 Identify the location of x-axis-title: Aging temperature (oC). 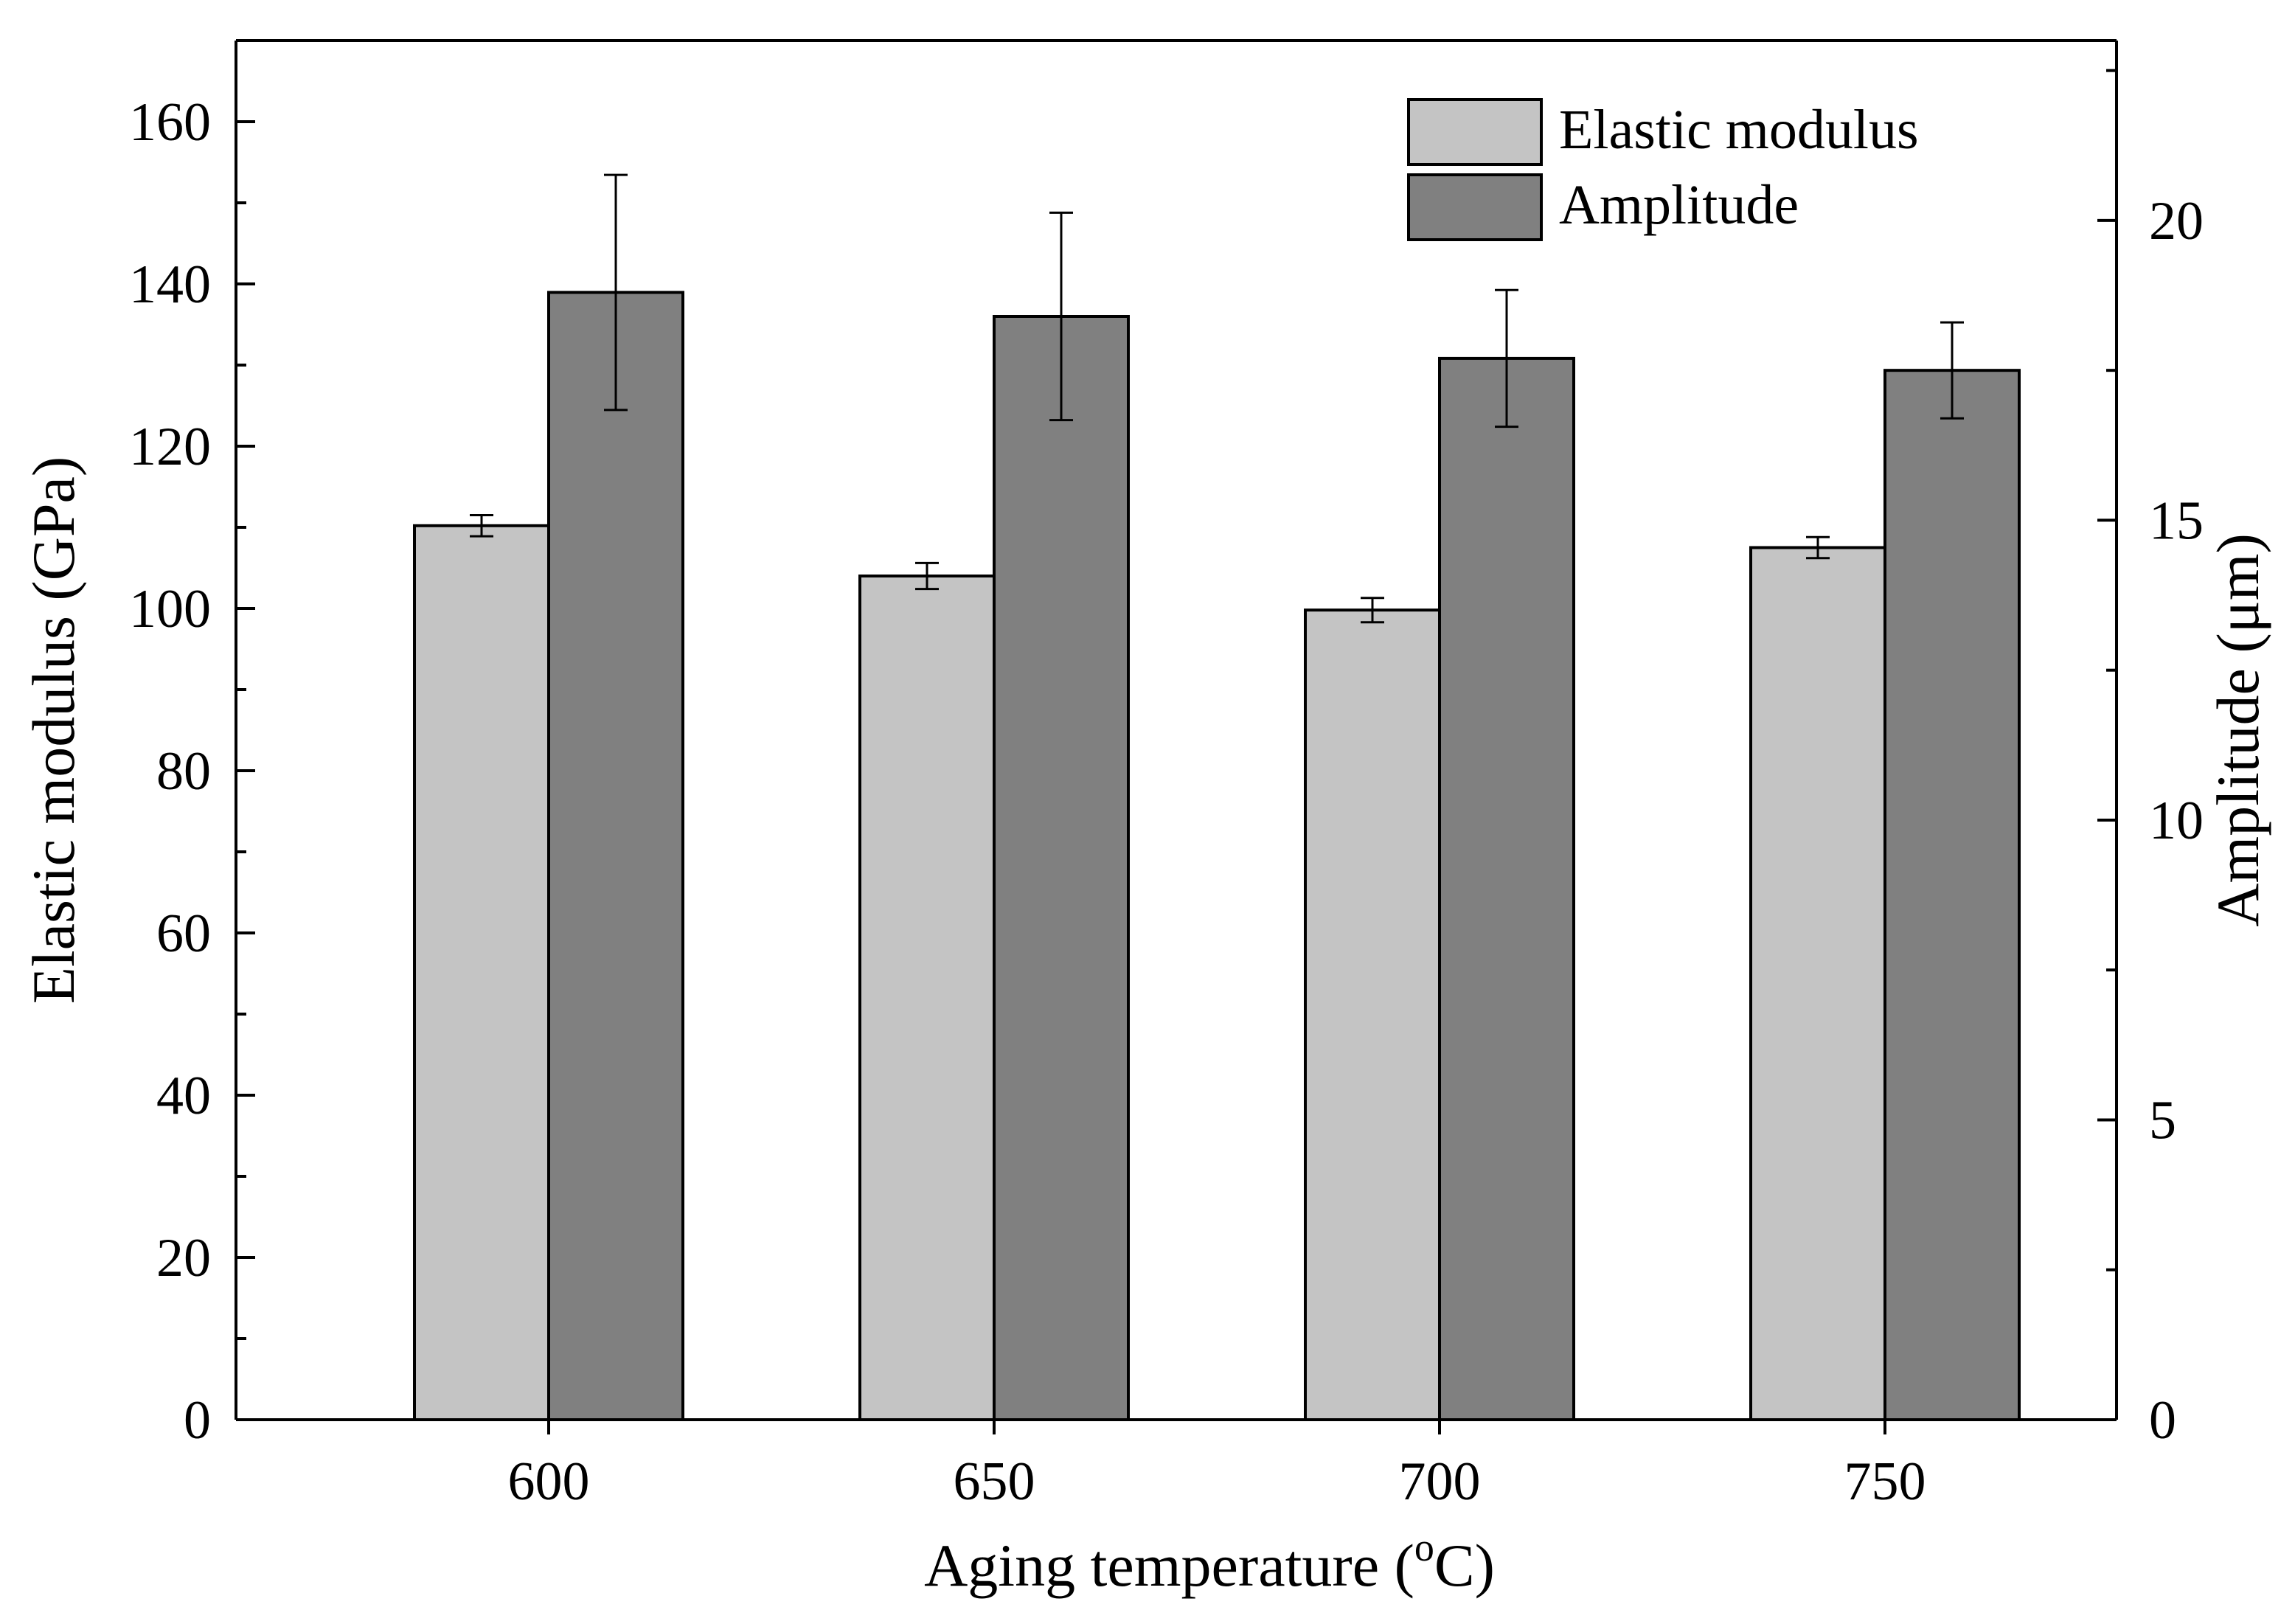
(1209, 1562).